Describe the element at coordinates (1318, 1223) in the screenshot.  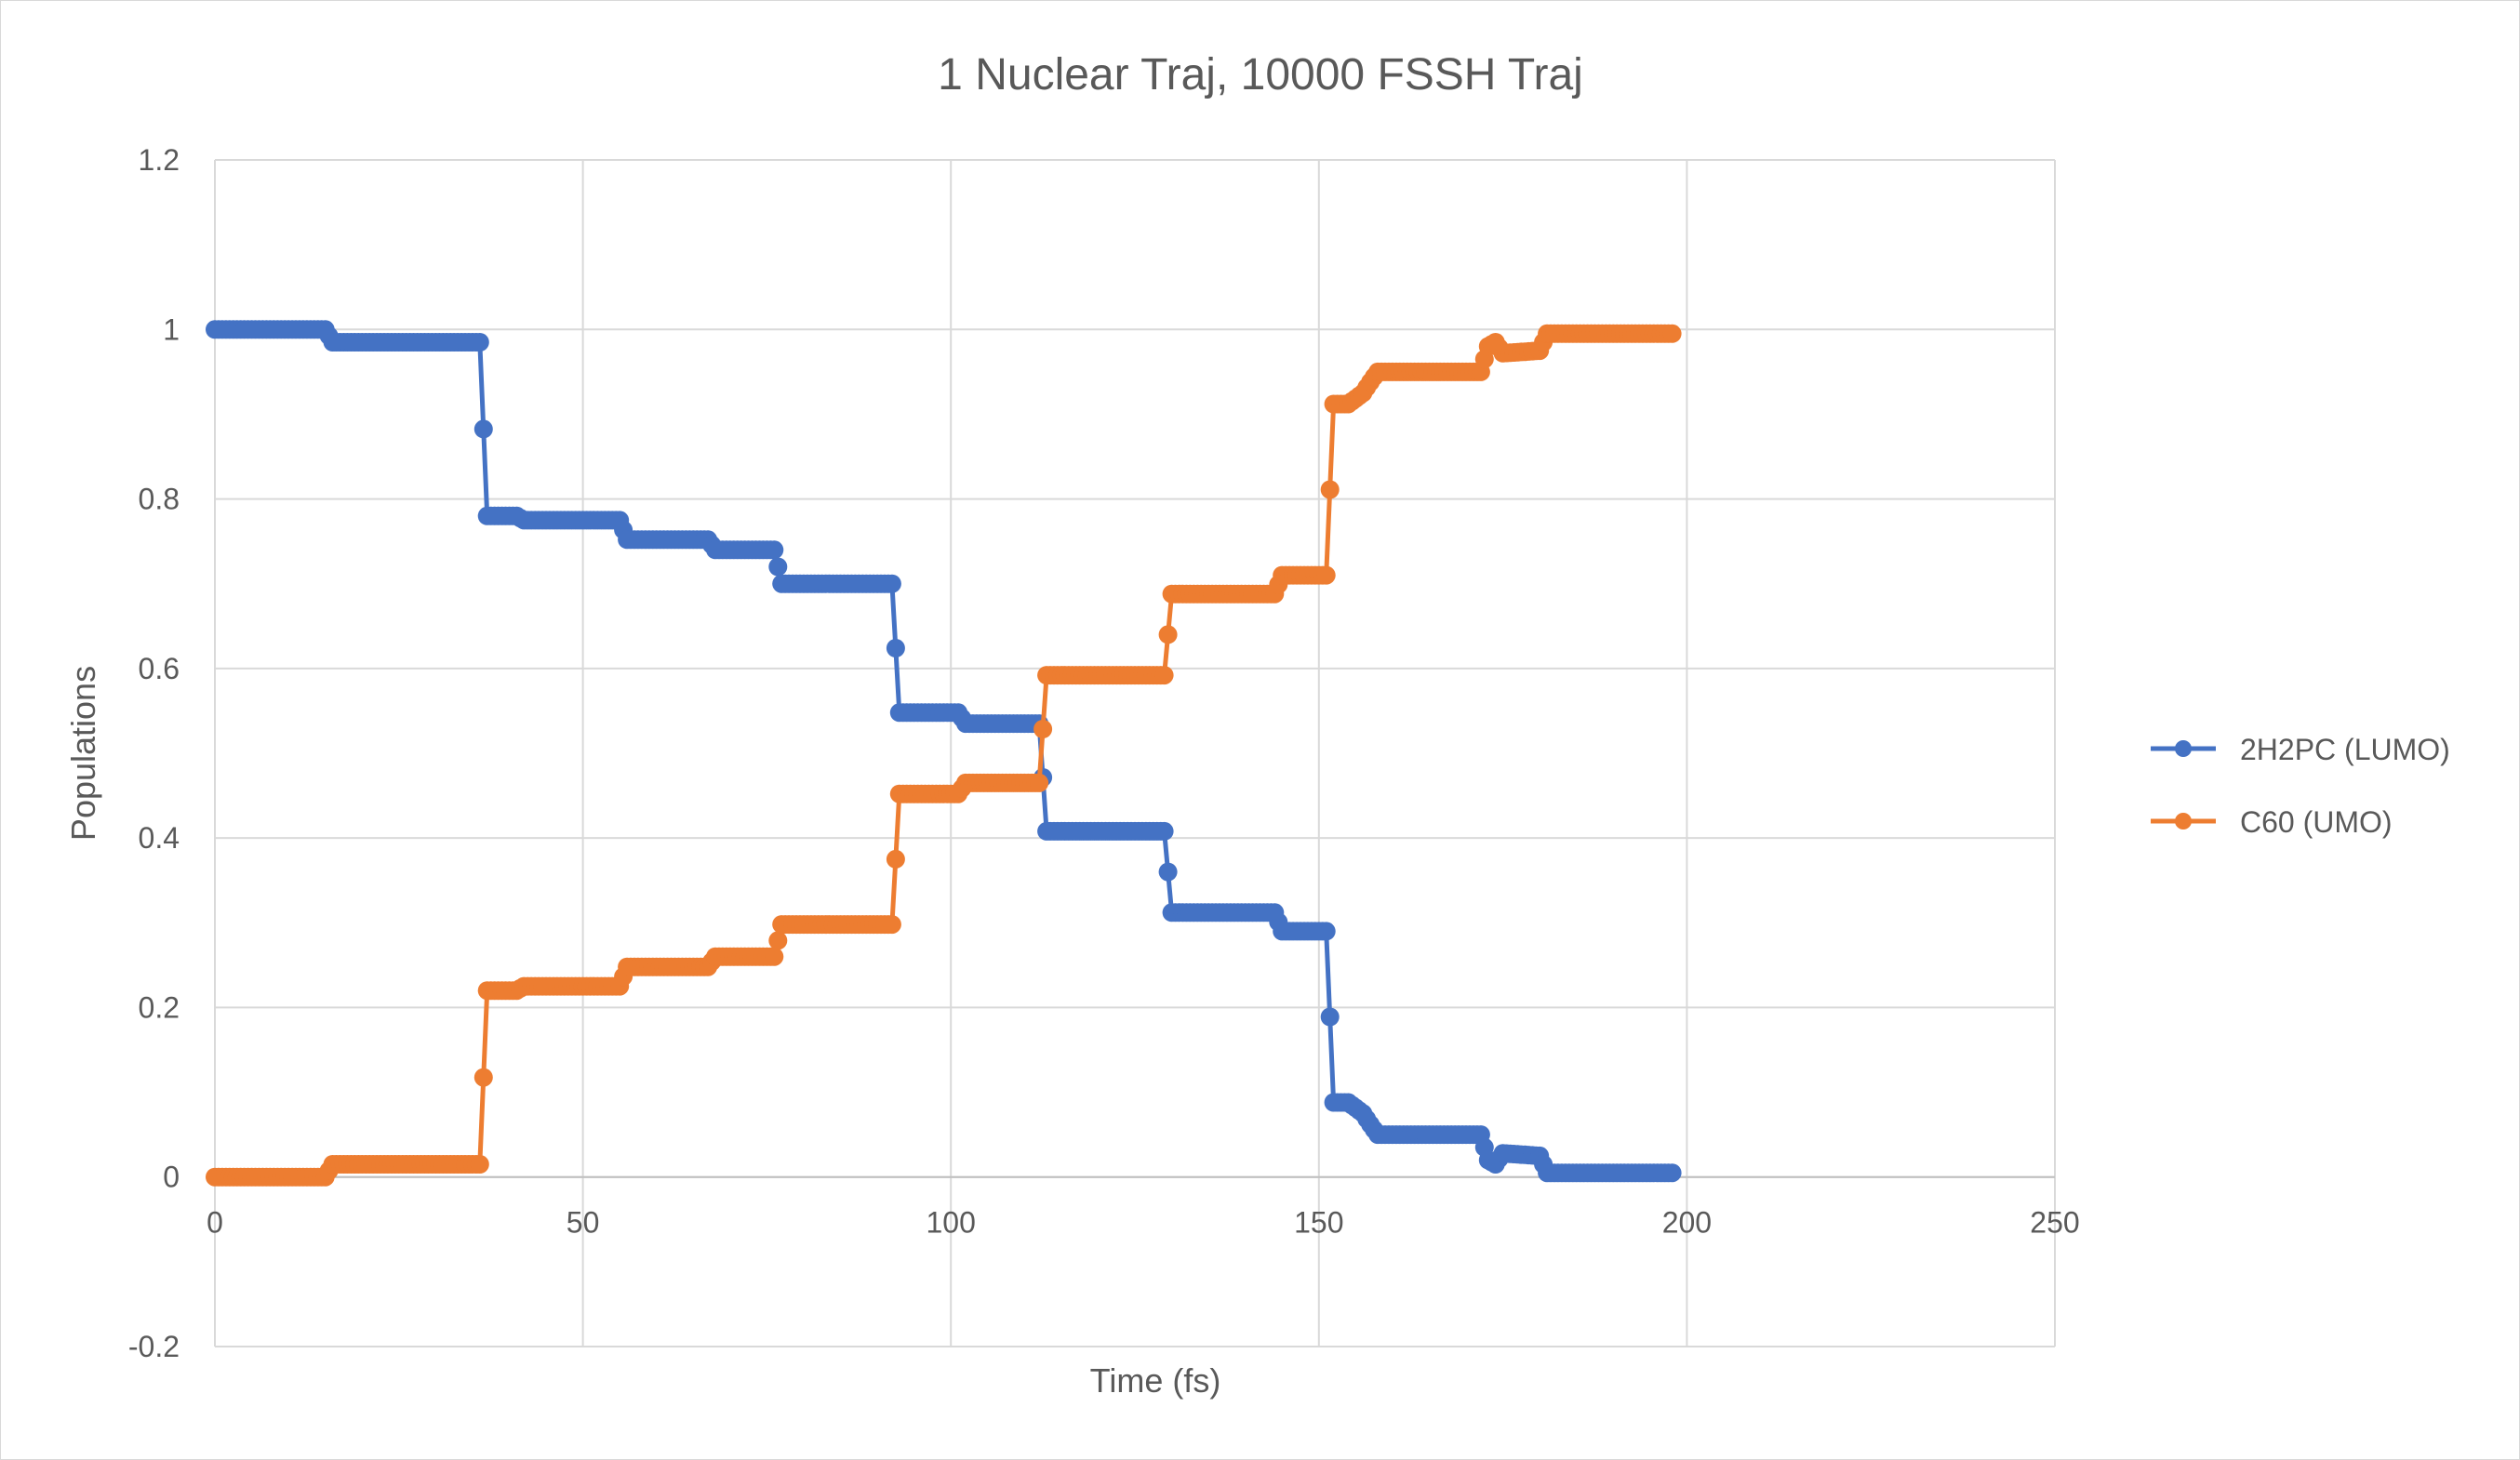
I see `x-tick-label: 150` at that location.